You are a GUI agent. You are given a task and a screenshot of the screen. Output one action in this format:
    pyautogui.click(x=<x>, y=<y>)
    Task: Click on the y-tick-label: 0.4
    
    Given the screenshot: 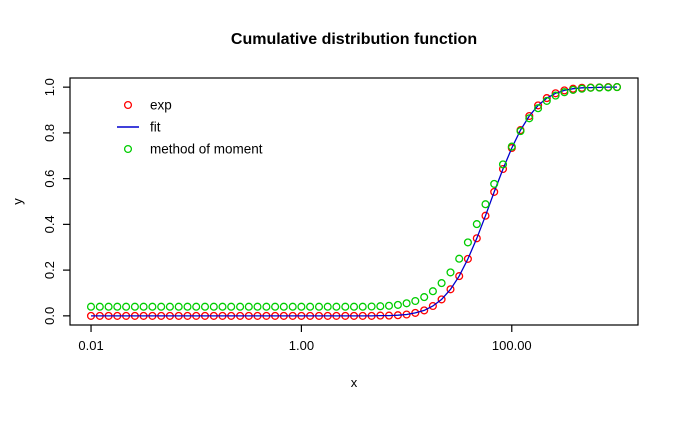 What is the action you would take?
    pyautogui.click(x=49, y=224)
    